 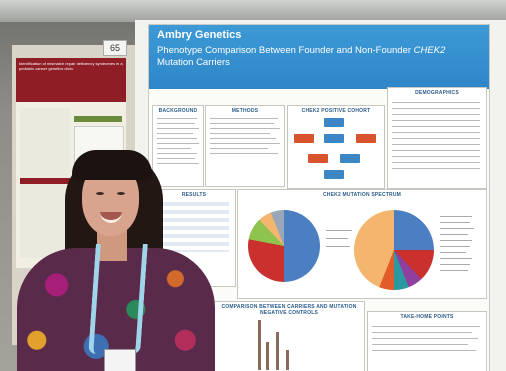 What do you see at coordinates (98, 119) in the screenshot?
I see `left-poster-green-band` at bounding box center [98, 119].